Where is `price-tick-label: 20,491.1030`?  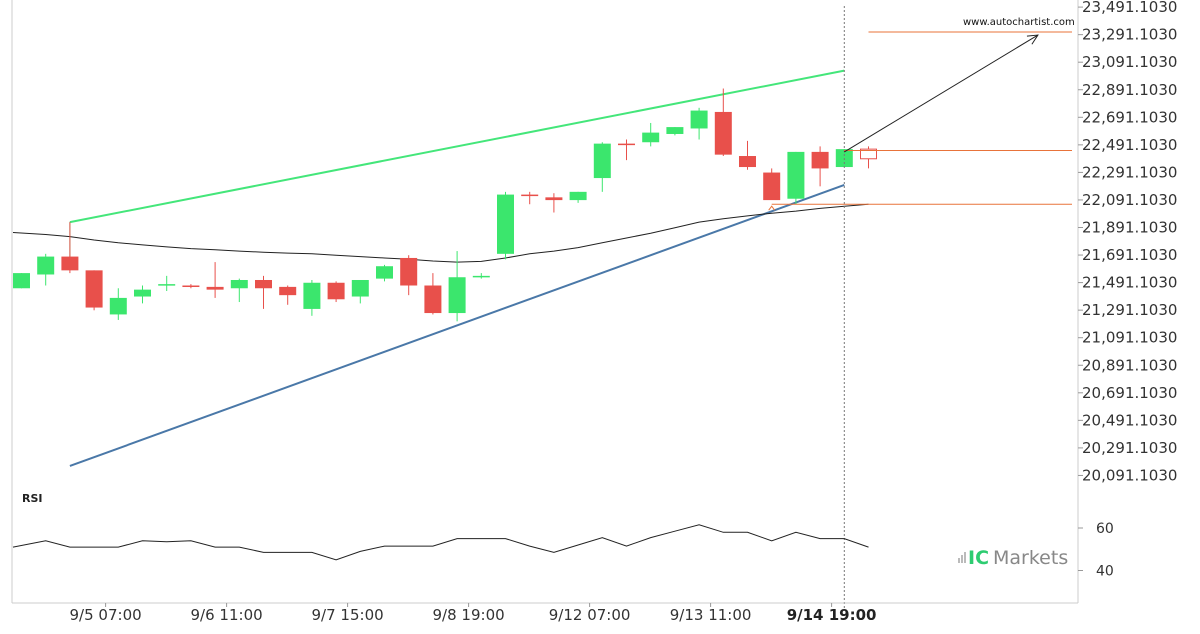 price-tick-label: 20,491.1030 is located at coordinates (1129, 420).